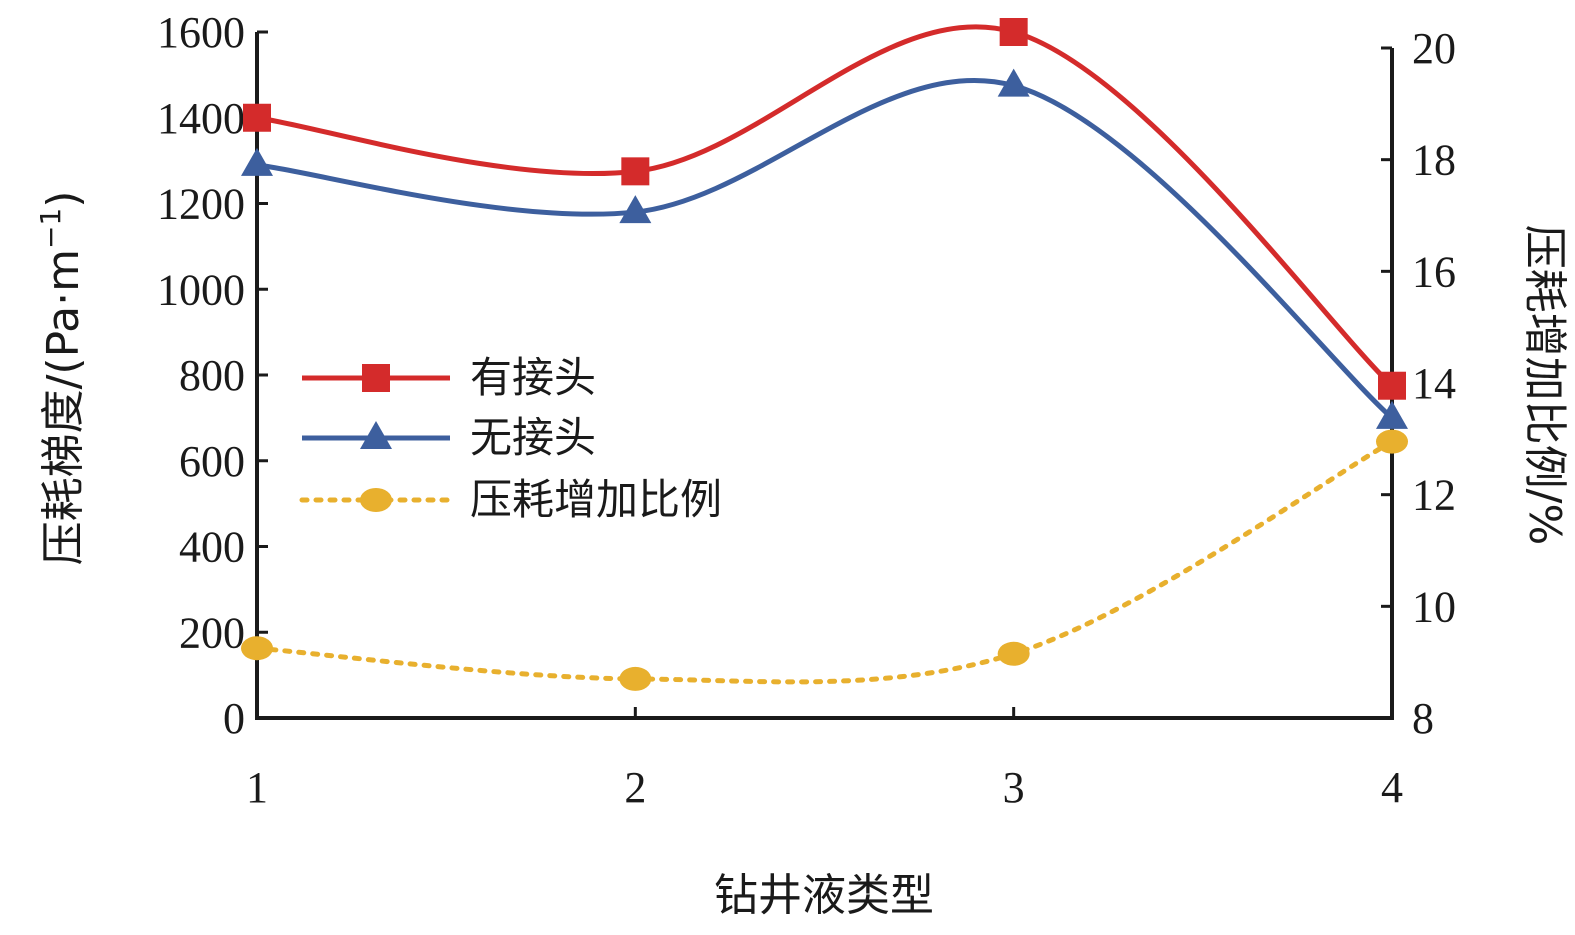 The height and width of the screenshot is (935, 1575). I want to click on right-y-tick-label: 20, so click(1434, 48).